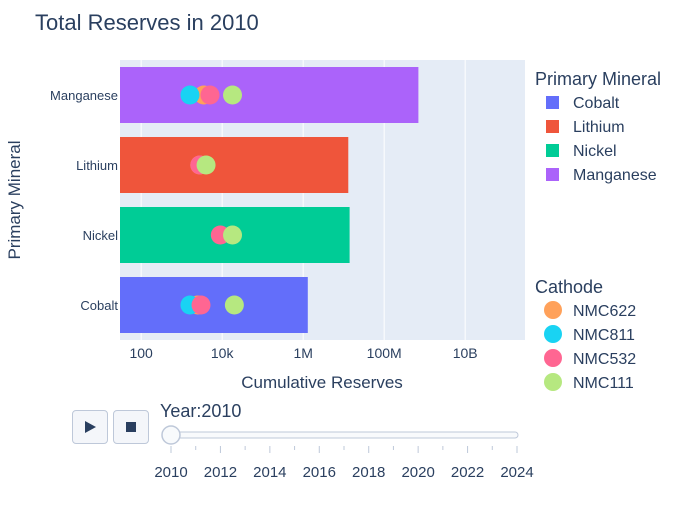  I want to click on legend-label-manganese: Manganese, so click(615, 175).